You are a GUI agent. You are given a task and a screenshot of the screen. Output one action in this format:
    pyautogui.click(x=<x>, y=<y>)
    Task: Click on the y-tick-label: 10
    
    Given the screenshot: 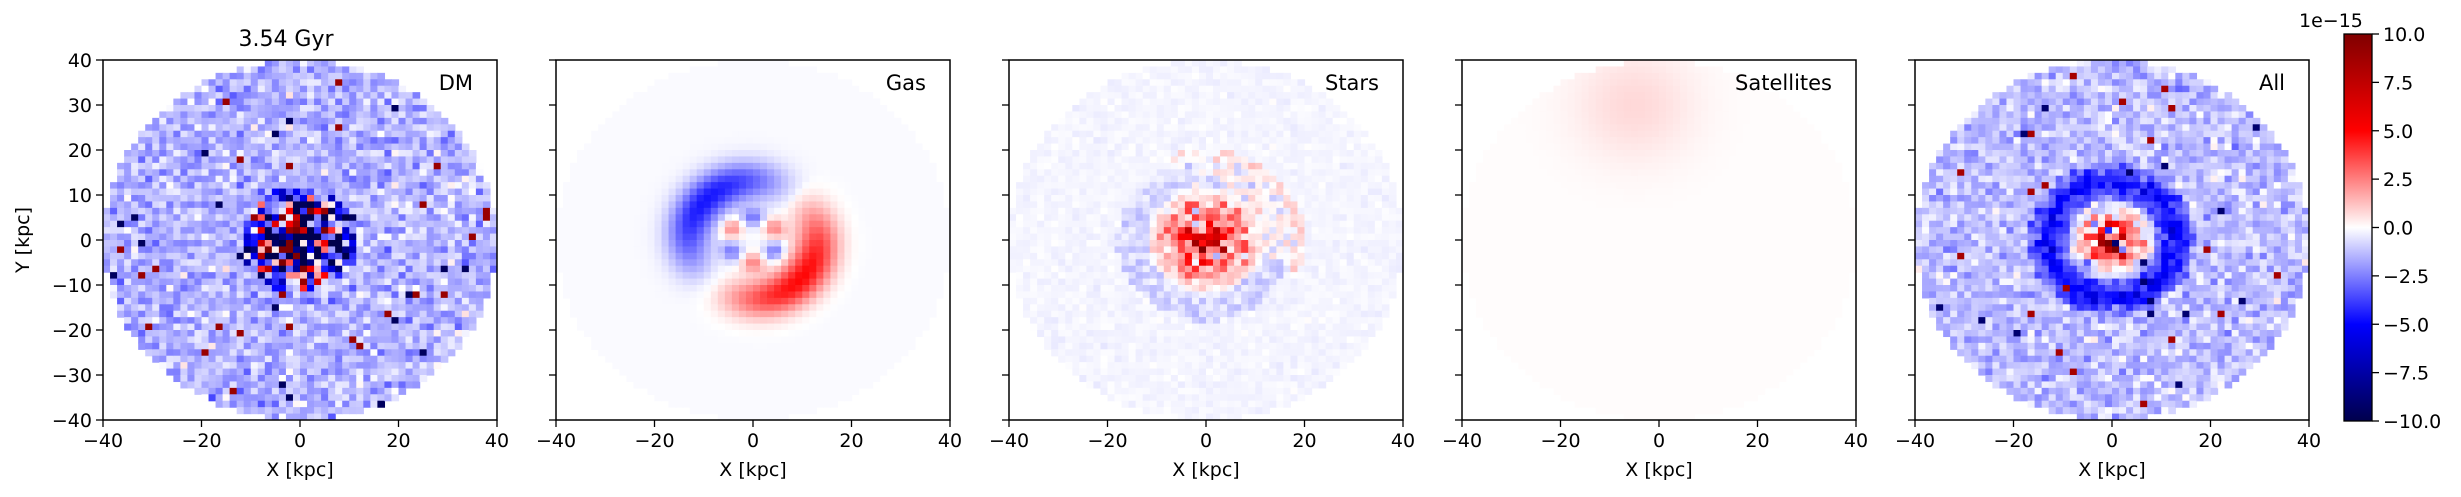 What is the action you would take?
    pyautogui.click(x=80, y=196)
    